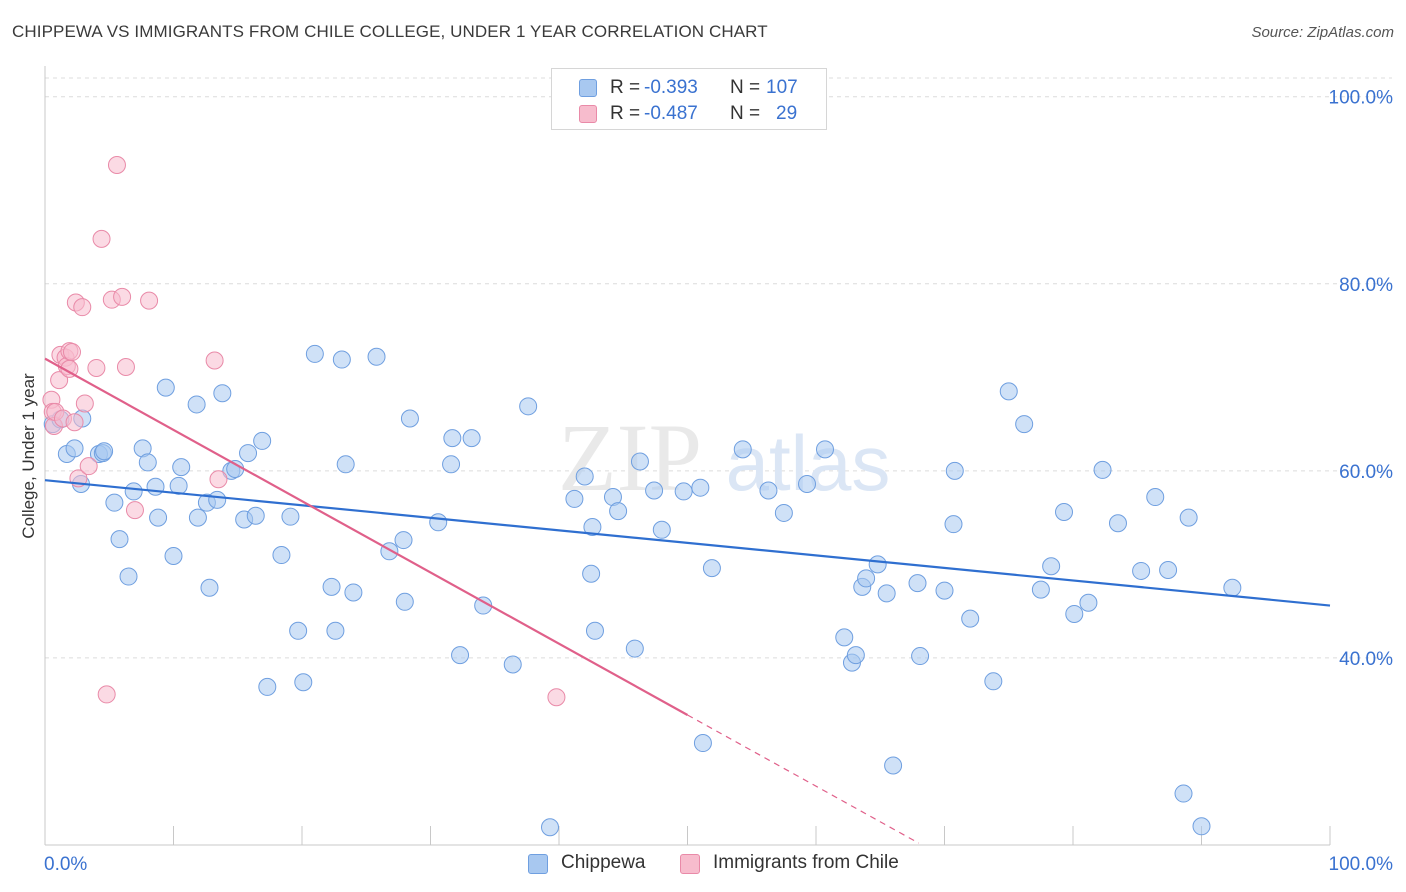  Describe the element at coordinates (1361, 864) in the screenshot. I see `x-tick-label-max: 100.0%` at that location.